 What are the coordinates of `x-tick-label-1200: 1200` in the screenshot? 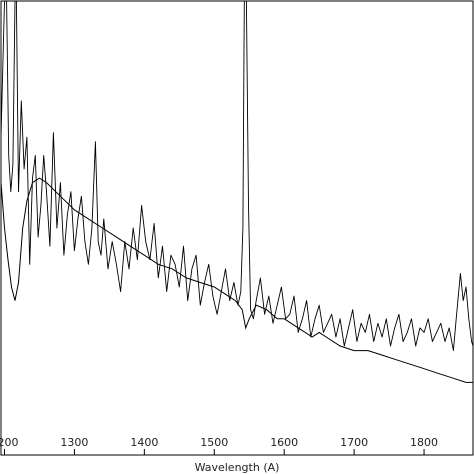 It's located at (9, 442).